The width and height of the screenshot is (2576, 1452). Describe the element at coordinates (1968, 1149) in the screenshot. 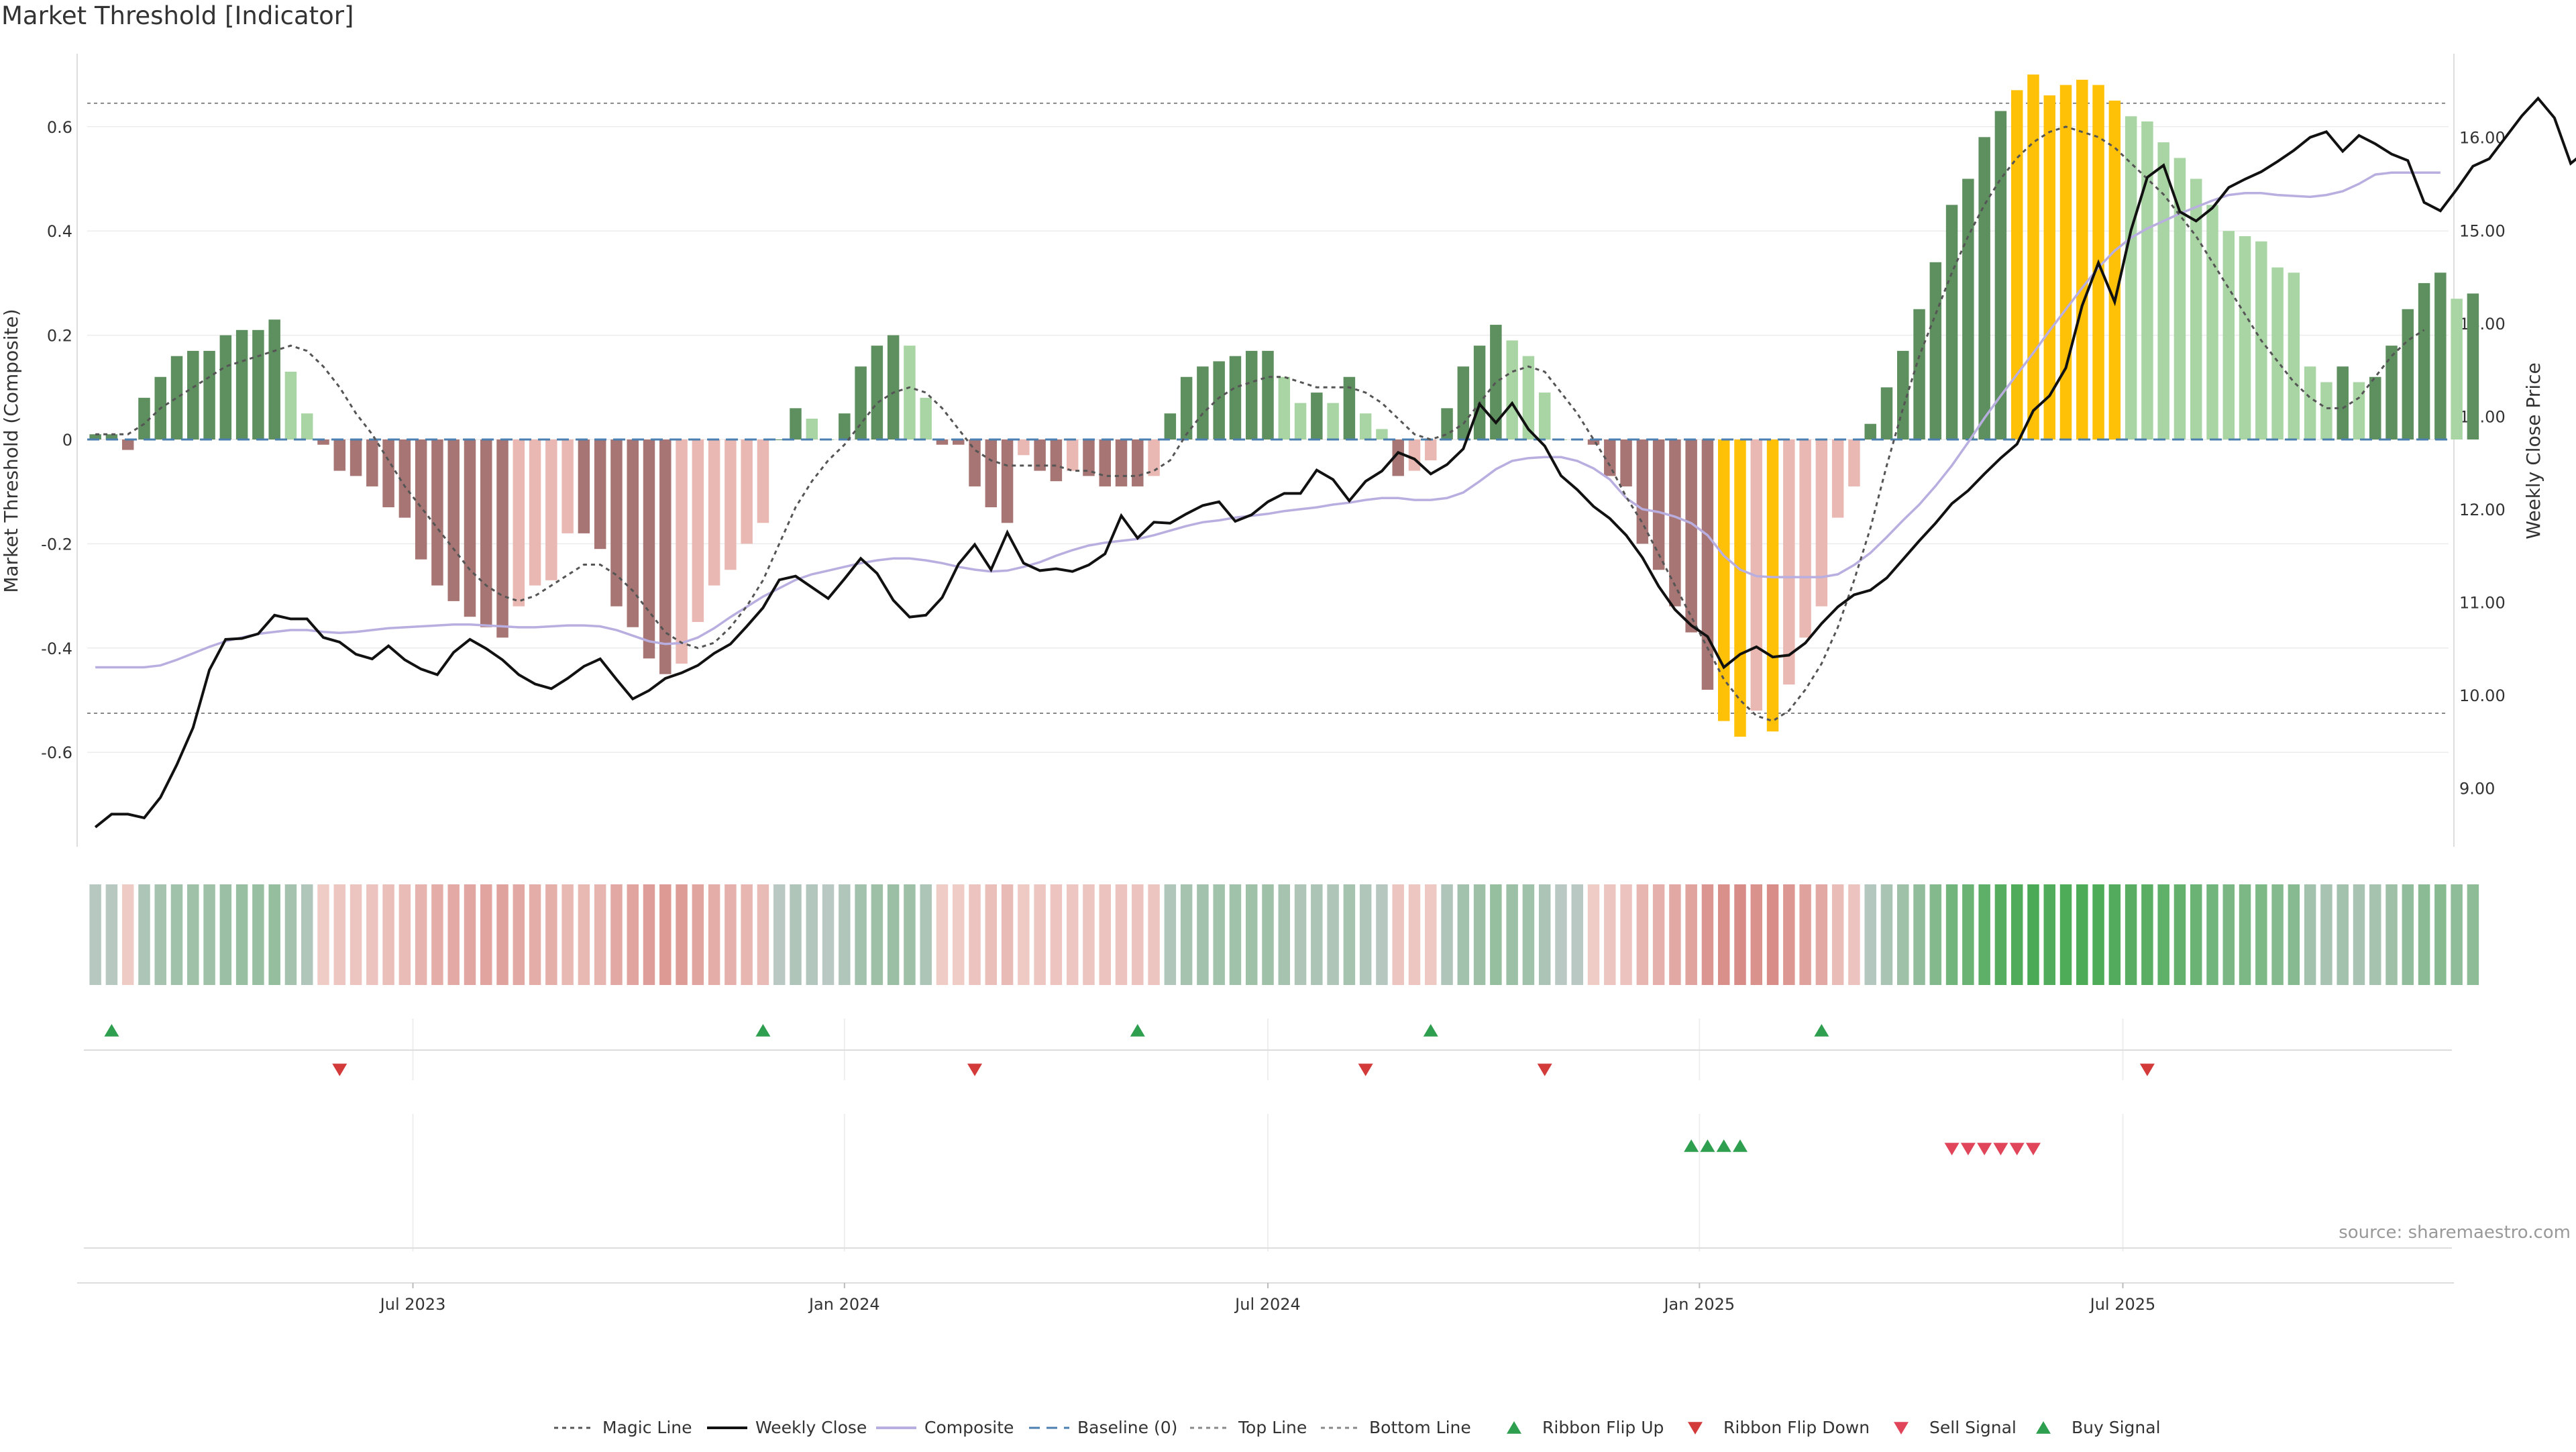

I see `sell-signal-marker` at that location.